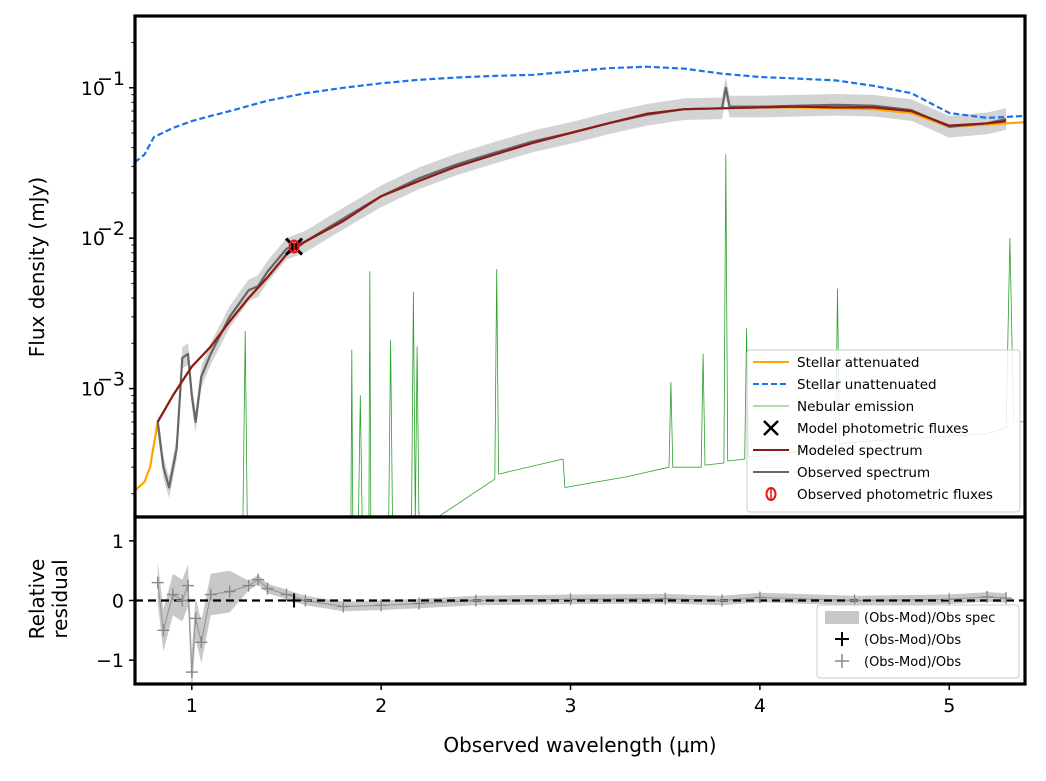  What do you see at coordinates (294, 246) in the screenshot?
I see `marker-observed-photometric-fluxes` at bounding box center [294, 246].